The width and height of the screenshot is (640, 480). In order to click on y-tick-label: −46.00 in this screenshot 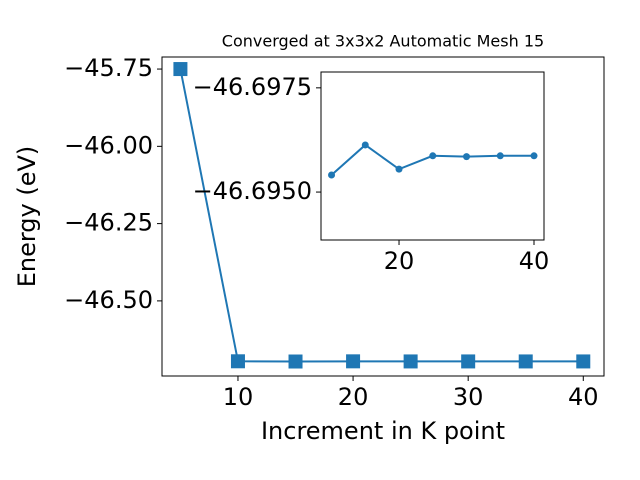, I will do `click(108, 145)`.